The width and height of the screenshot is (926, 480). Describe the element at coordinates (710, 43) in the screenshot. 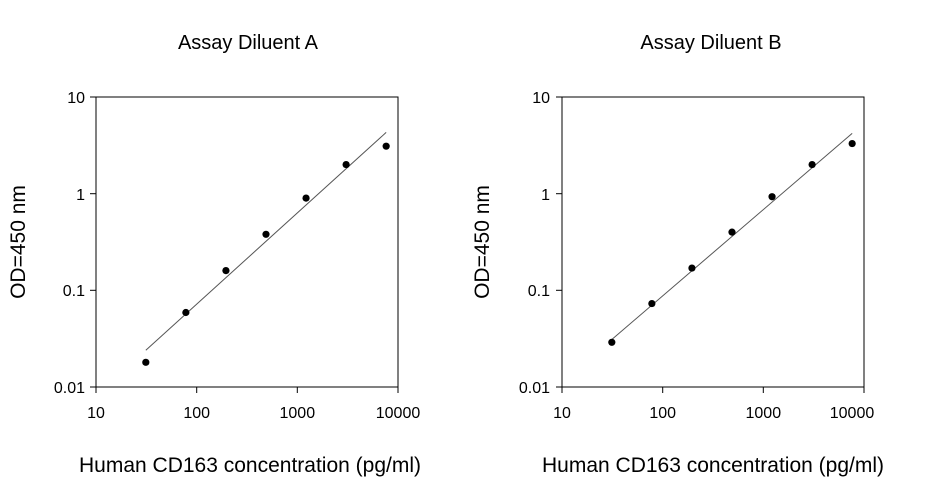

I see `chart-title: Assay Diluent B` at that location.